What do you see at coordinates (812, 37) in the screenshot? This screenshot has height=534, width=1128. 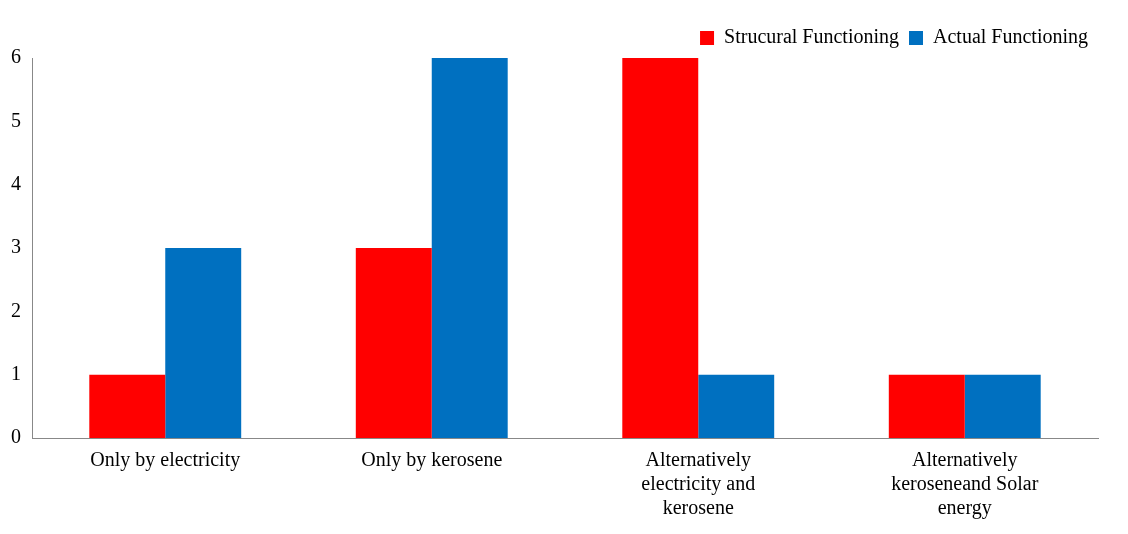 I see `legend-label: Strucural Functioning` at bounding box center [812, 37].